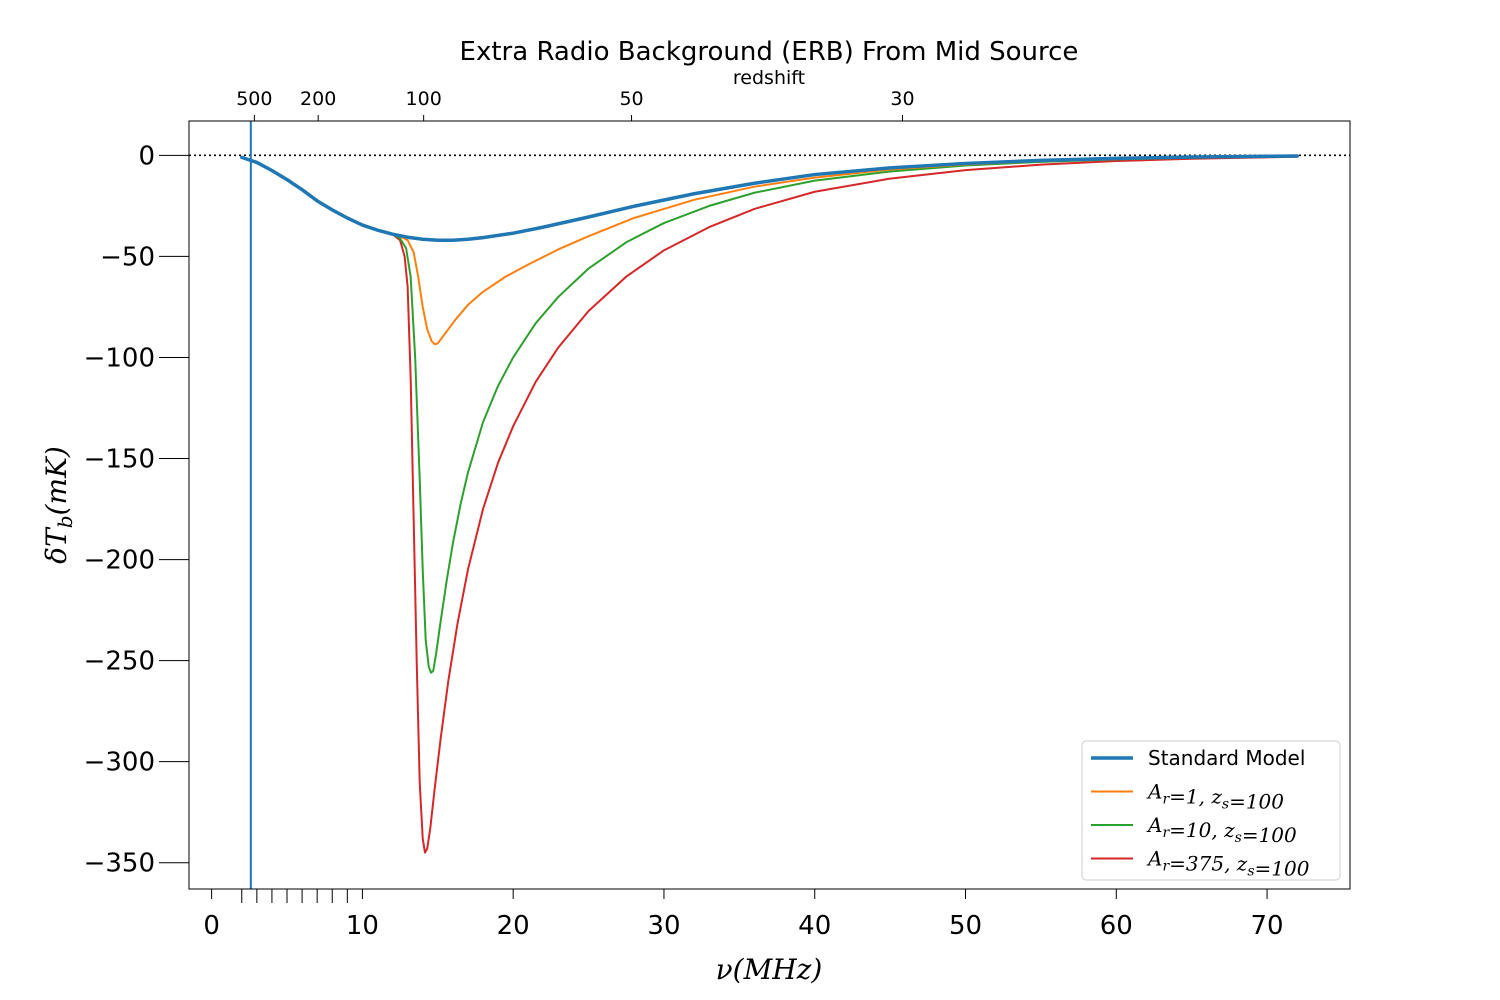 This screenshot has width=1500, height=1000. I want to click on y-tick-label: −200, so click(119, 561).